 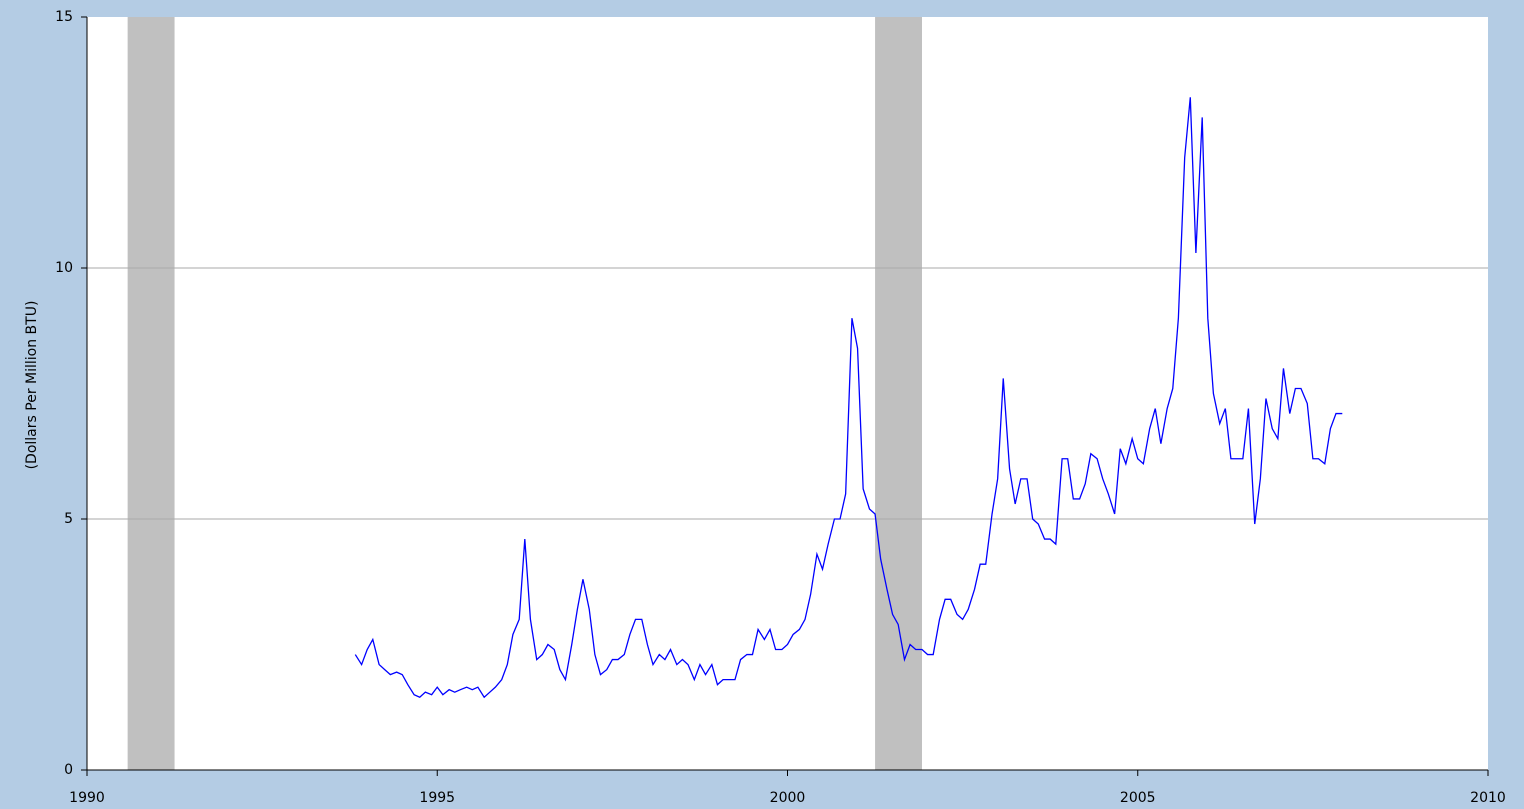 What do you see at coordinates (437, 798) in the screenshot?
I see `x-tick-label: 1995` at bounding box center [437, 798].